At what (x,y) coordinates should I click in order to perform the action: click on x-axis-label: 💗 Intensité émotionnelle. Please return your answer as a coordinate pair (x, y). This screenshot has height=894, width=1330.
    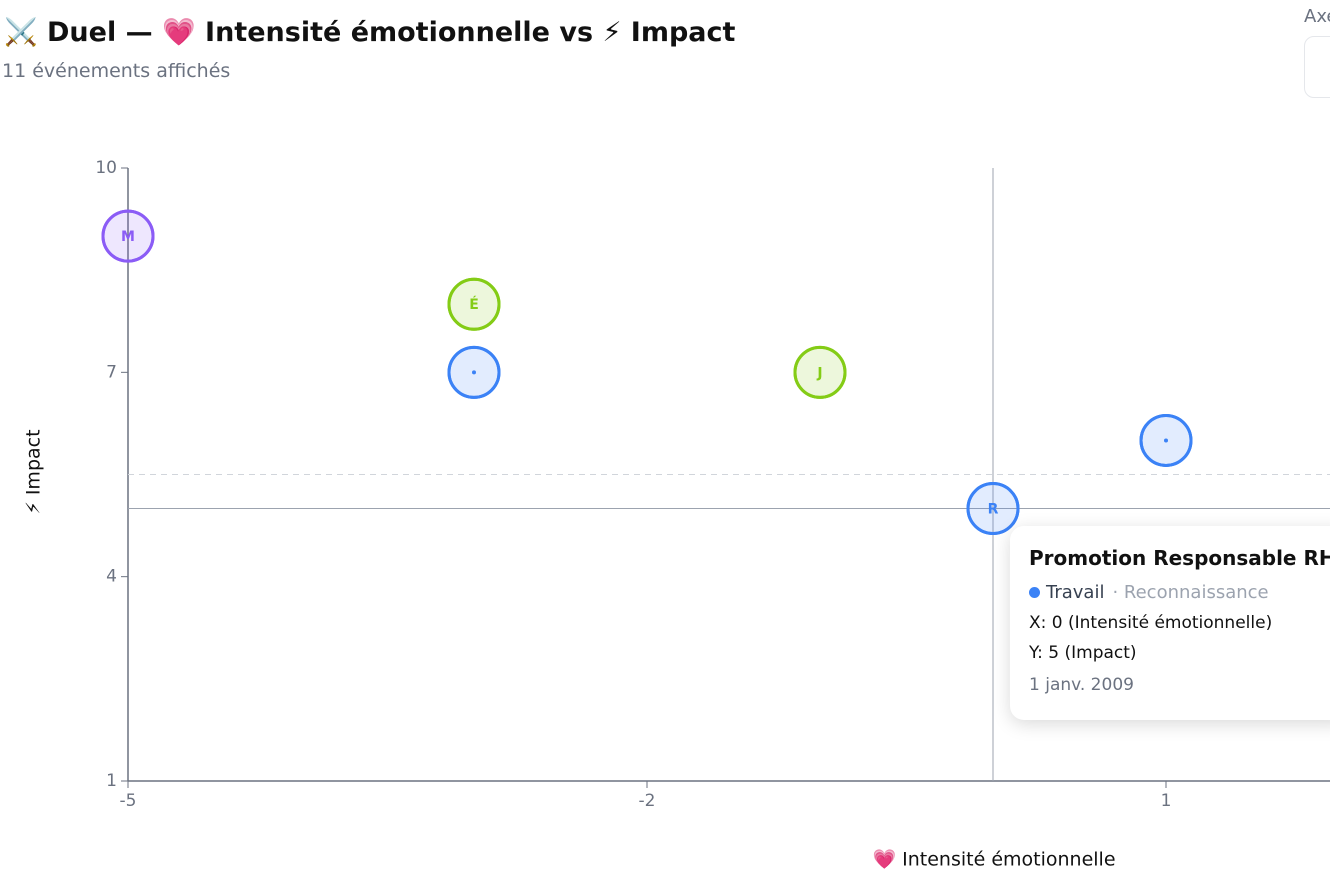
    Looking at the image, I should click on (993, 860).